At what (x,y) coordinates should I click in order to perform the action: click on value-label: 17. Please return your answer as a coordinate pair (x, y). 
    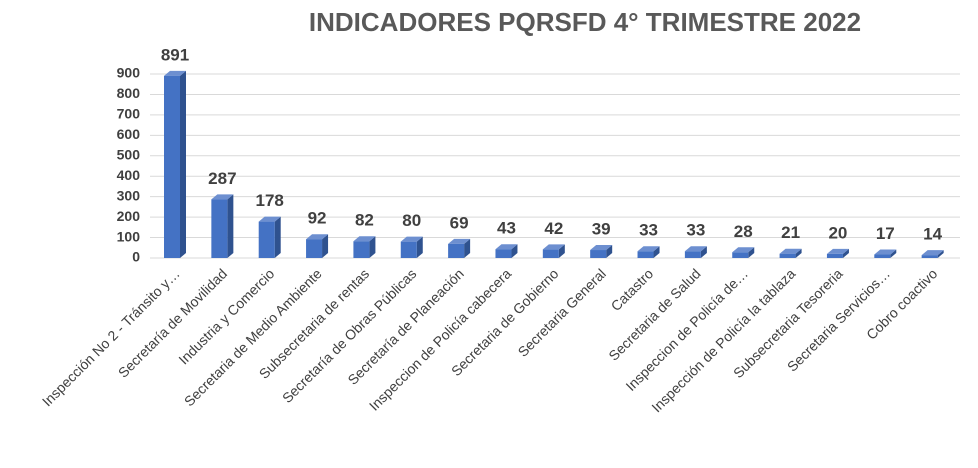
    Looking at the image, I should click on (885, 233).